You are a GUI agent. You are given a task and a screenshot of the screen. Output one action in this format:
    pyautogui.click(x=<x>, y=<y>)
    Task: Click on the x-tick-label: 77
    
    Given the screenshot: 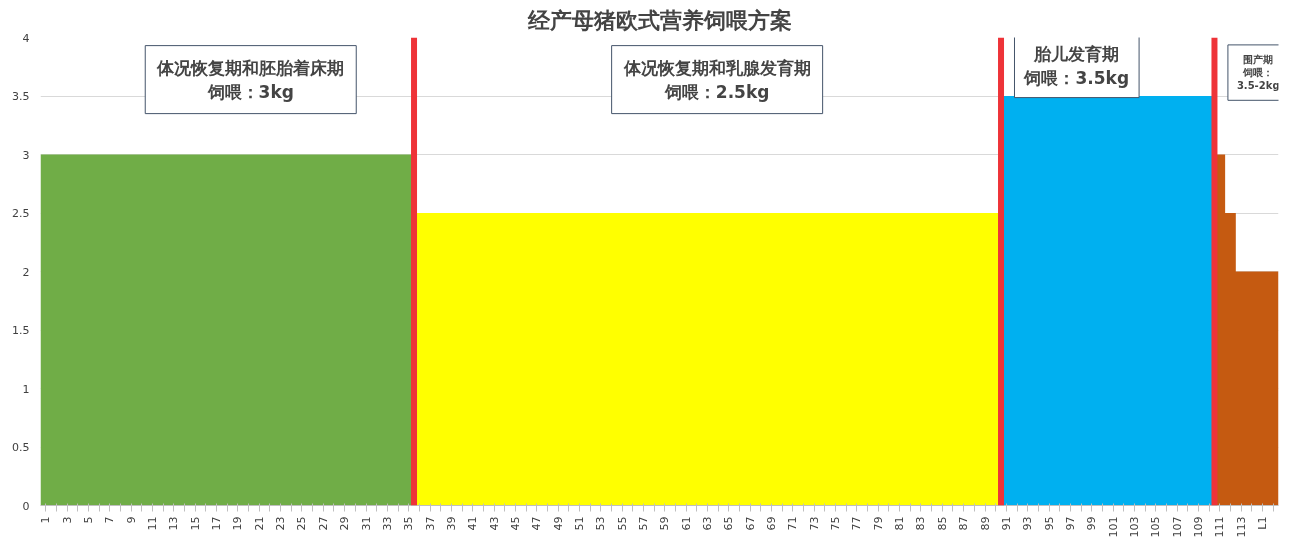 What is the action you would take?
    pyautogui.click(x=857, y=523)
    